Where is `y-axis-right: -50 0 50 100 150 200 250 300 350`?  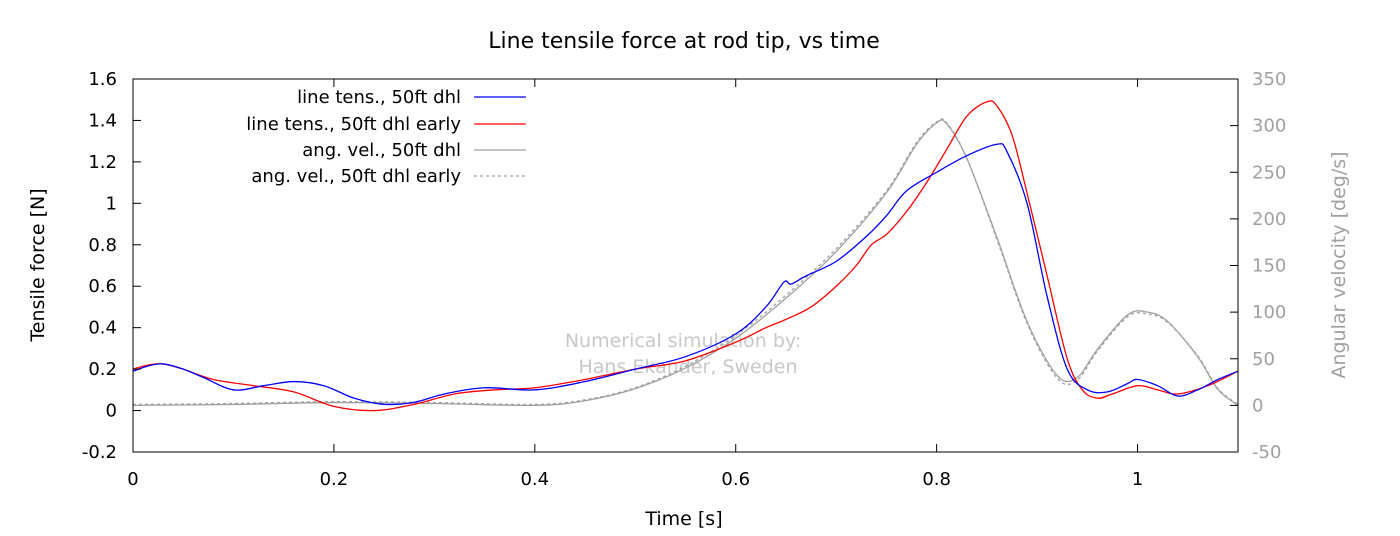
y-axis-right: -50 0 50 100 150 200 250 300 350 is located at coordinates (1258, 266).